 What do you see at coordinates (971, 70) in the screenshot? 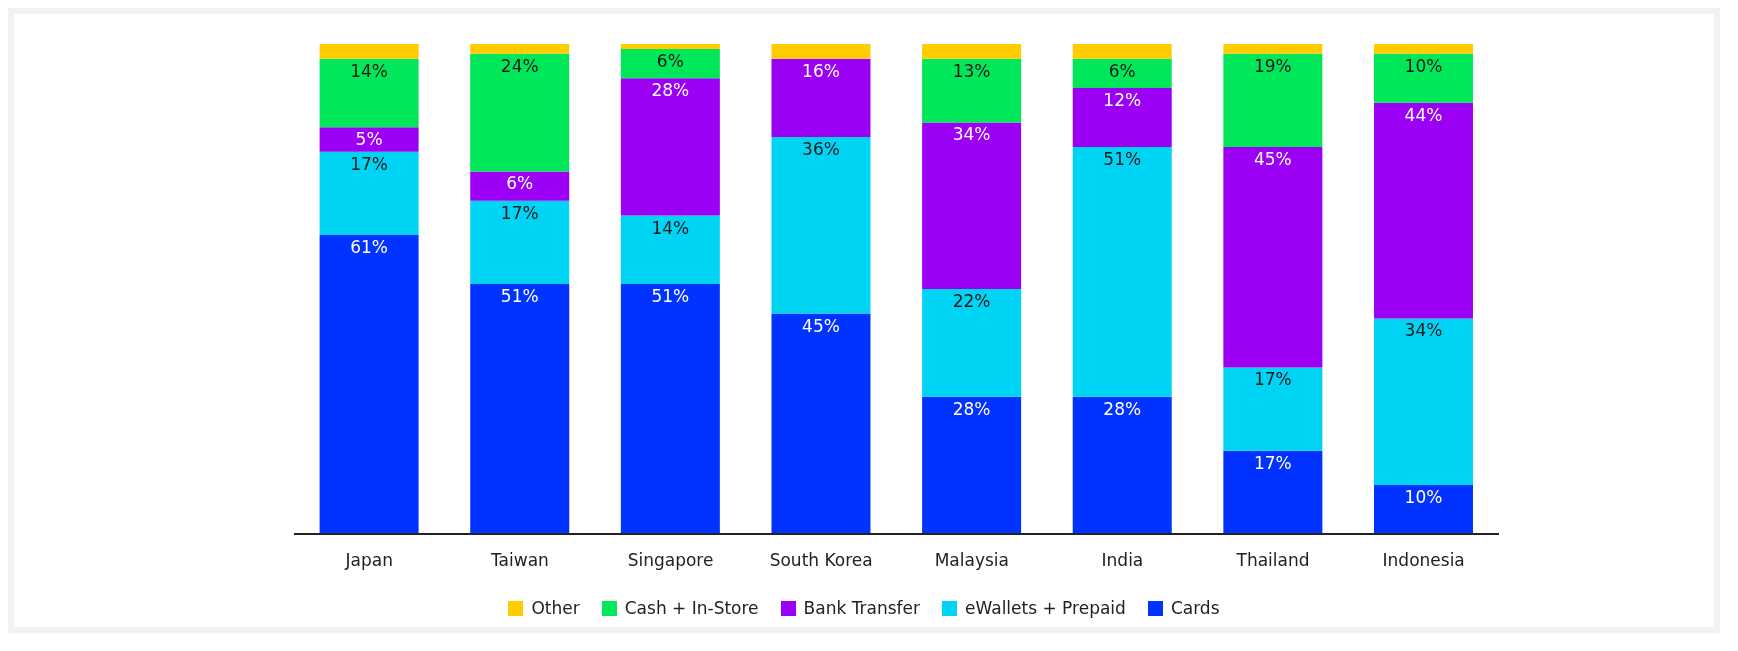
I see `data-label: 13%` at bounding box center [971, 70].